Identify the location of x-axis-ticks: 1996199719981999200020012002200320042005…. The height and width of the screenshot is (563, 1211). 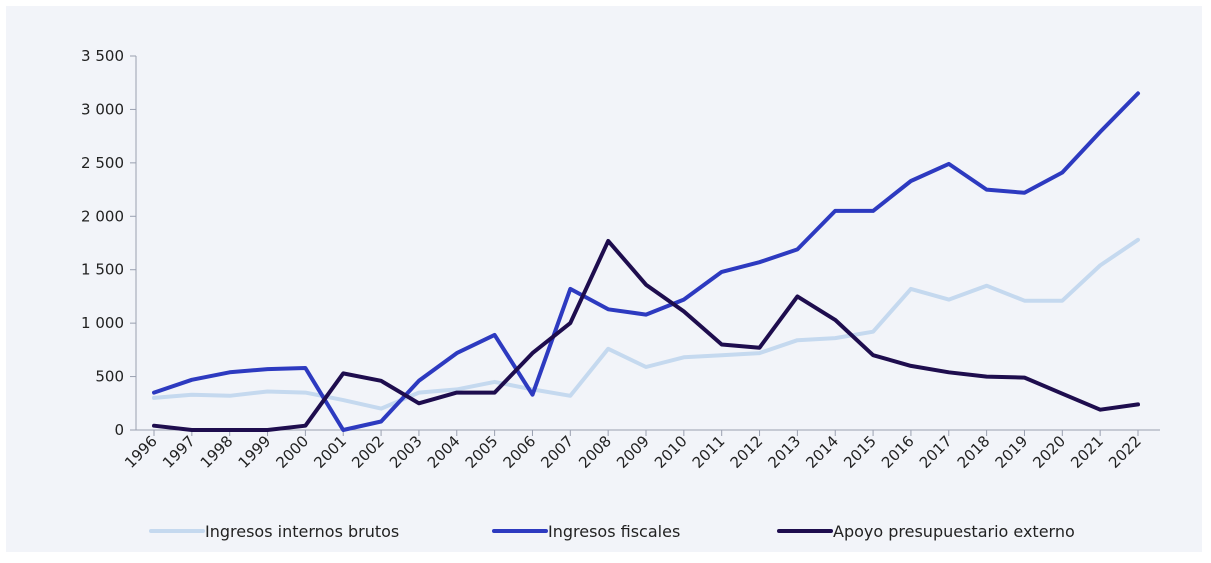
(633, 451).